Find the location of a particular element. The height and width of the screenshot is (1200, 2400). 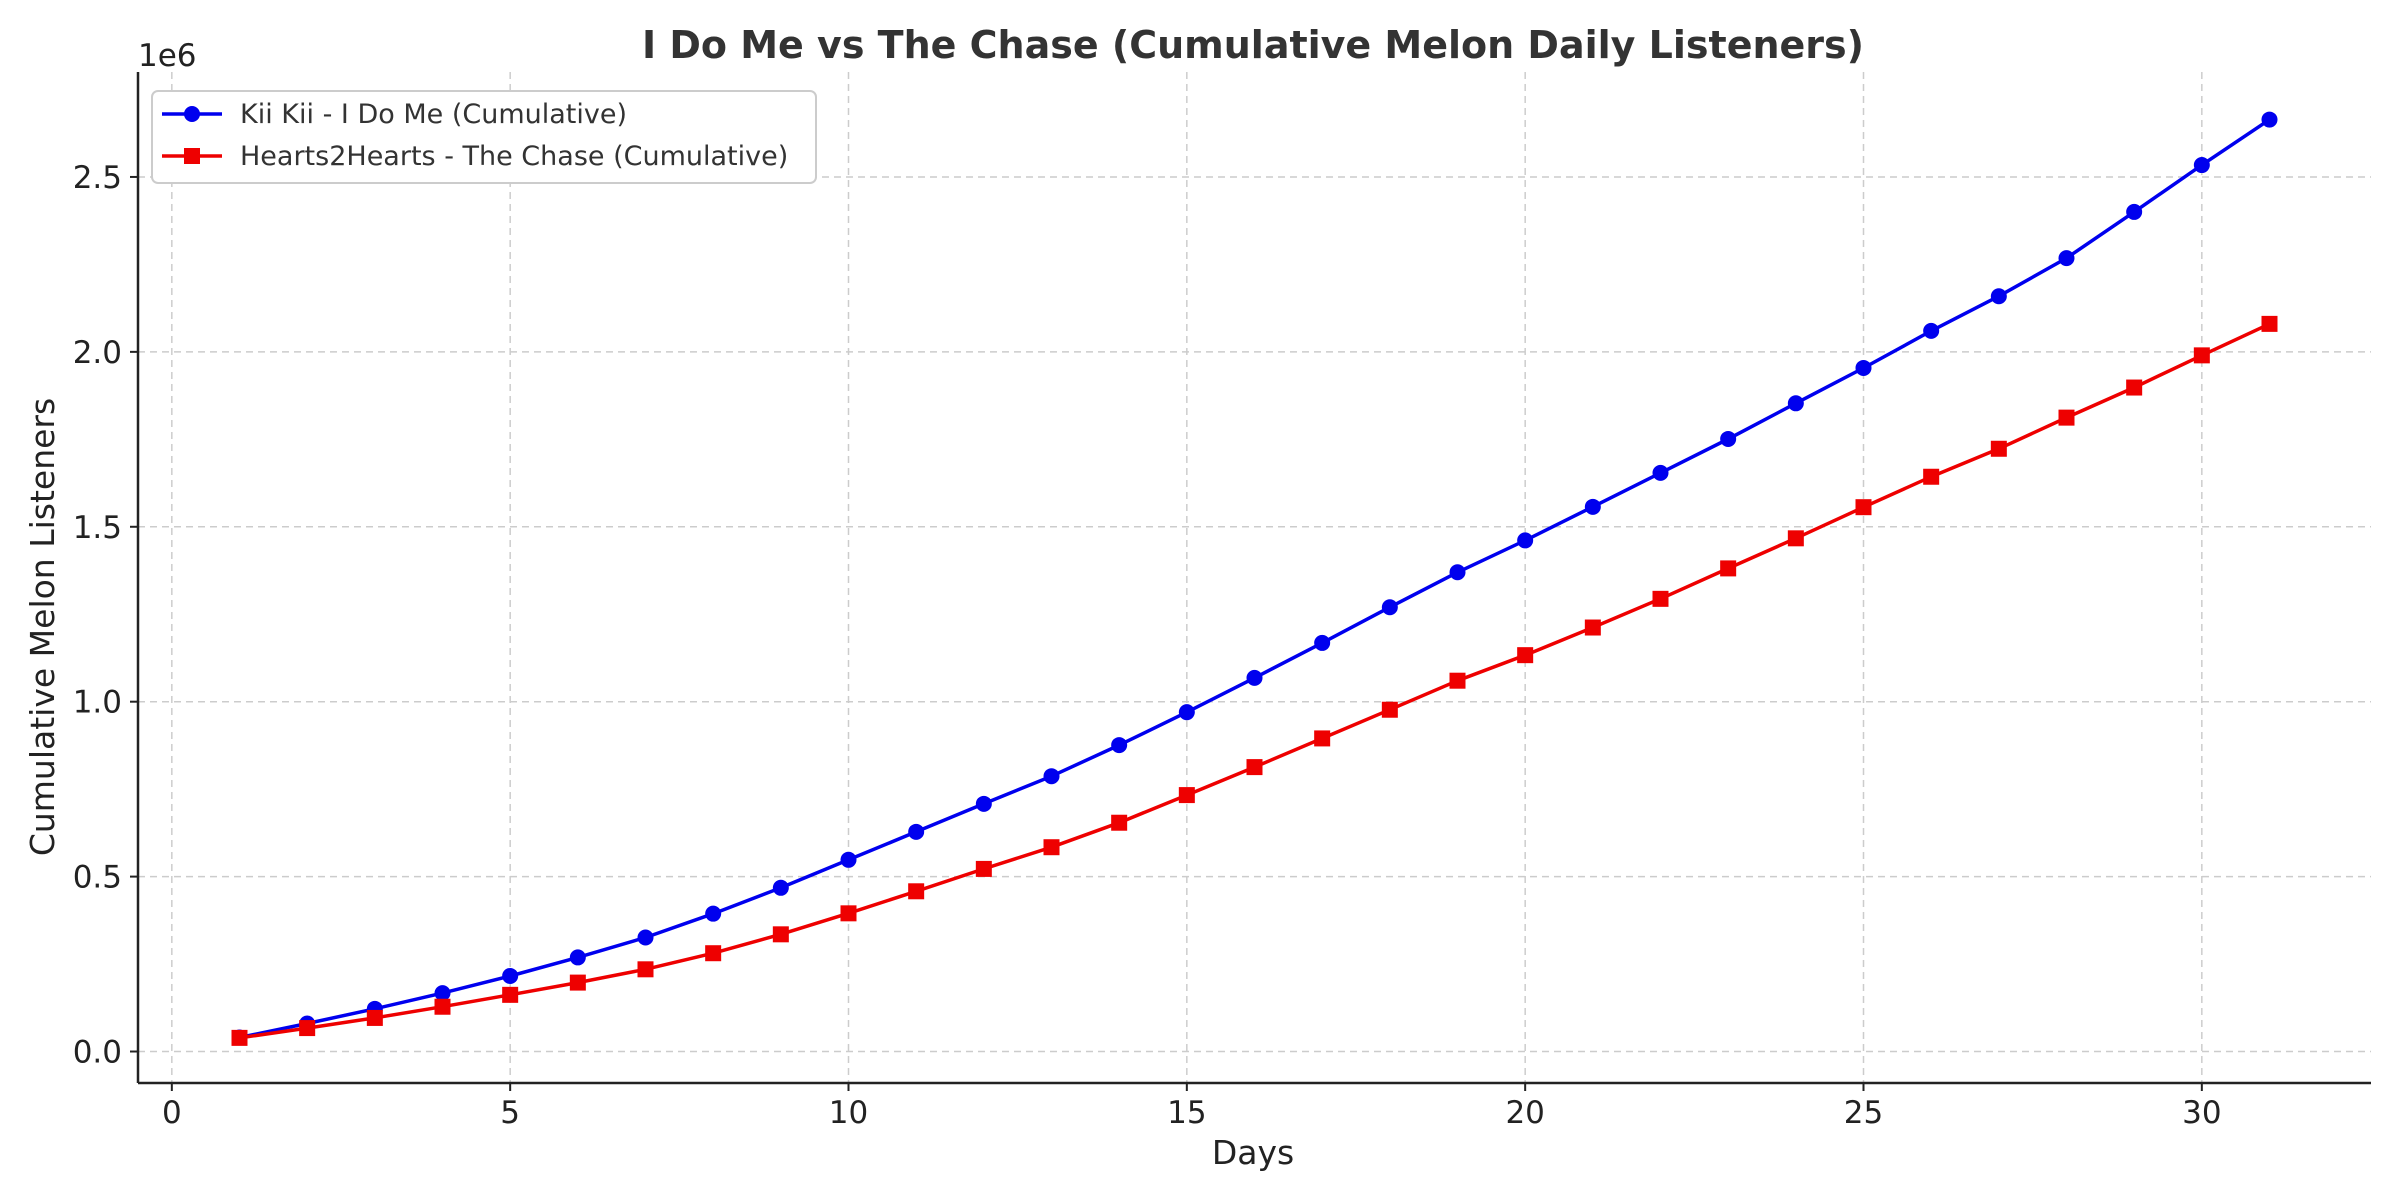

x-tick-label: 20 is located at coordinates (1524, 1113).